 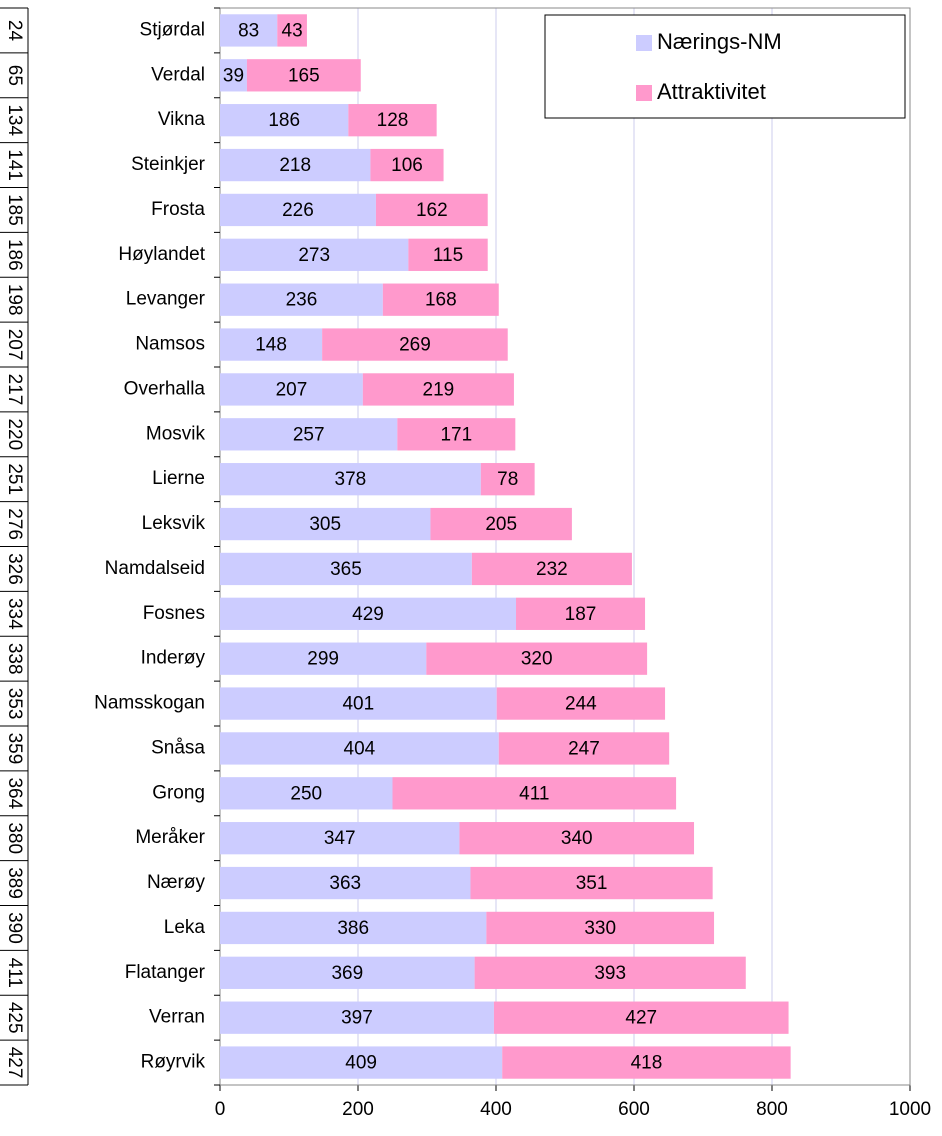 What do you see at coordinates (177, 1017) in the screenshot?
I see `category-label: Verran` at bounding box center [177, 1017].